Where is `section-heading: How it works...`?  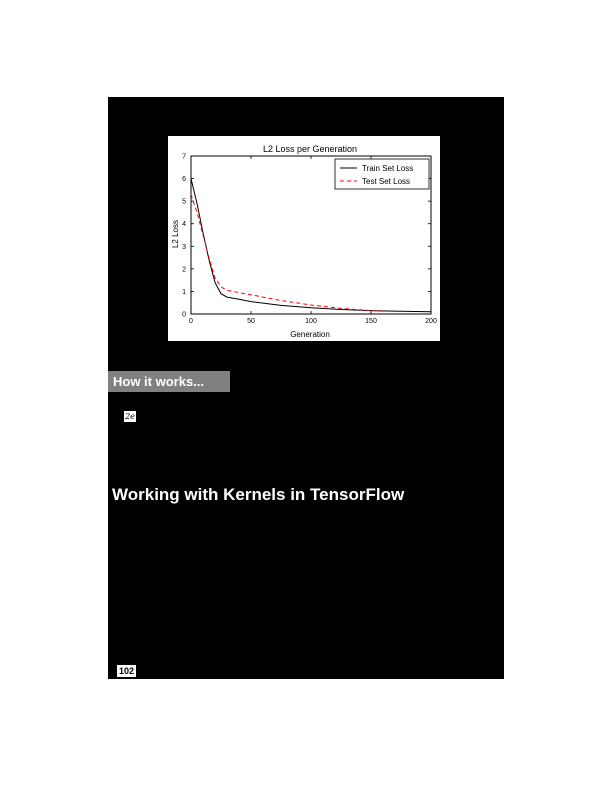 section-heading: How it works... is located at coordinates (169, 381).